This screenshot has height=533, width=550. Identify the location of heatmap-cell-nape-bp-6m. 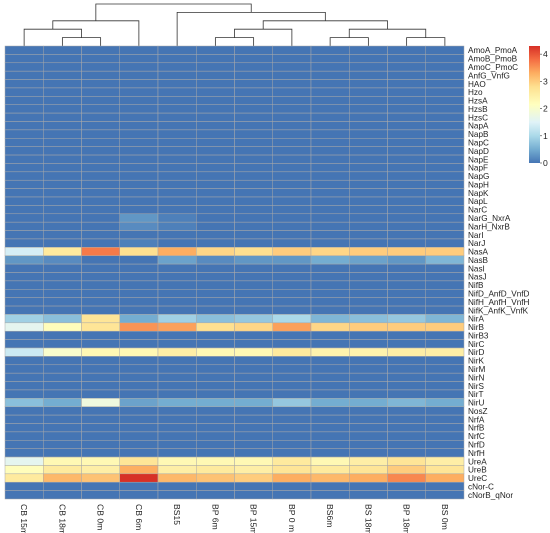
(215, 159).